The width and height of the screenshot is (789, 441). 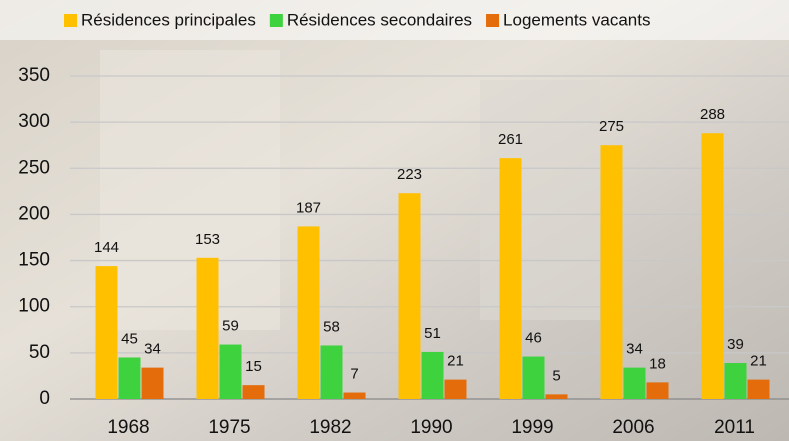 I want to click on value-label: 46, so click(x=533, y=338).